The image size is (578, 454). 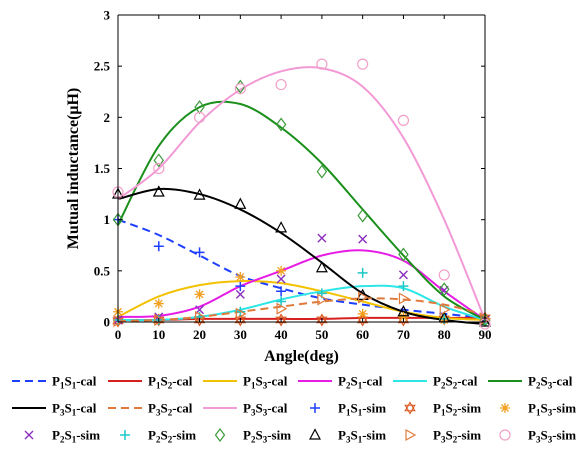 What do you see at coordinates (552, 409) in the screenshot?
I see `legend-label: P1S3-sim` at bounding box center [552, 409].